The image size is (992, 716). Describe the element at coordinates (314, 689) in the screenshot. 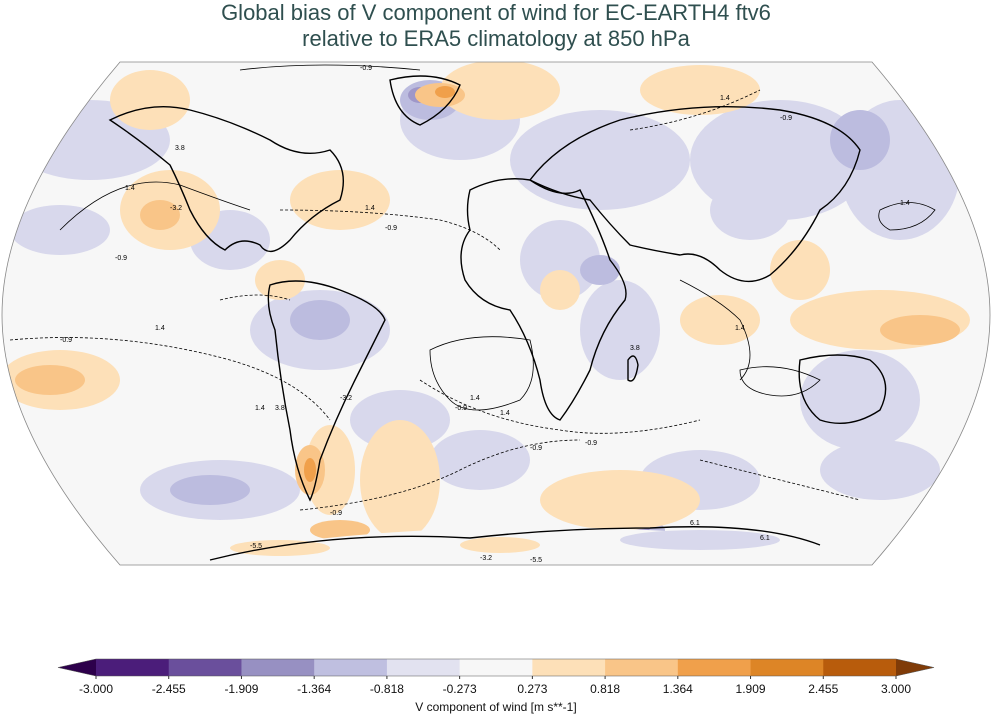

I see `colorbar-tick-label: -1.364` at that location.